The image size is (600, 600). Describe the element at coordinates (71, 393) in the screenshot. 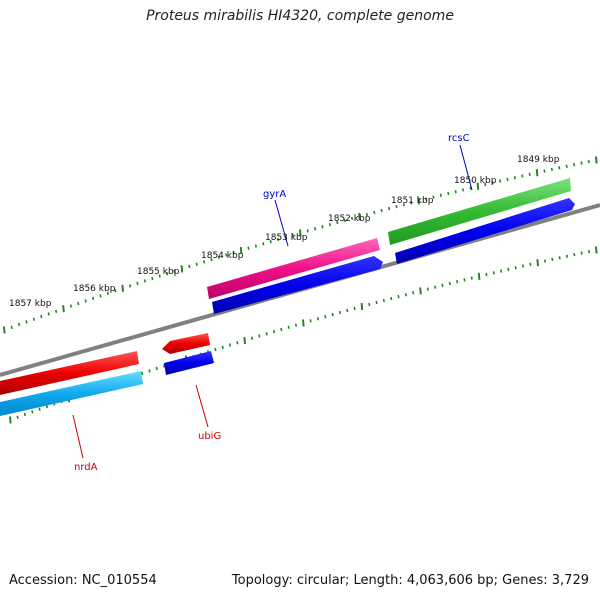

I see `cds-feature-cyan` at that location.